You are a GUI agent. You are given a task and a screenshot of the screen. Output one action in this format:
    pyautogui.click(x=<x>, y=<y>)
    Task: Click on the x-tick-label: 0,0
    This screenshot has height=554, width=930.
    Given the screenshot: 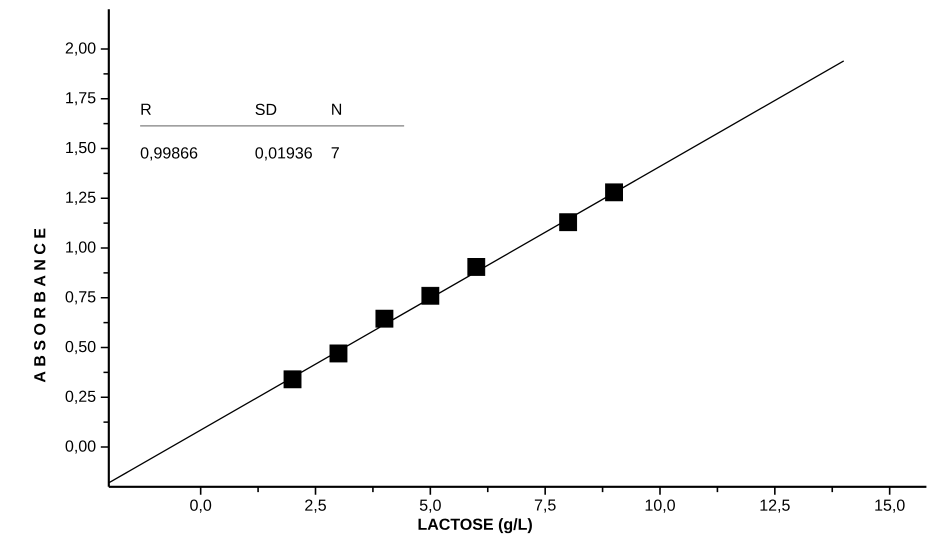 What is the action you would take?
    pyautogui.click(x=201, y=506)
    